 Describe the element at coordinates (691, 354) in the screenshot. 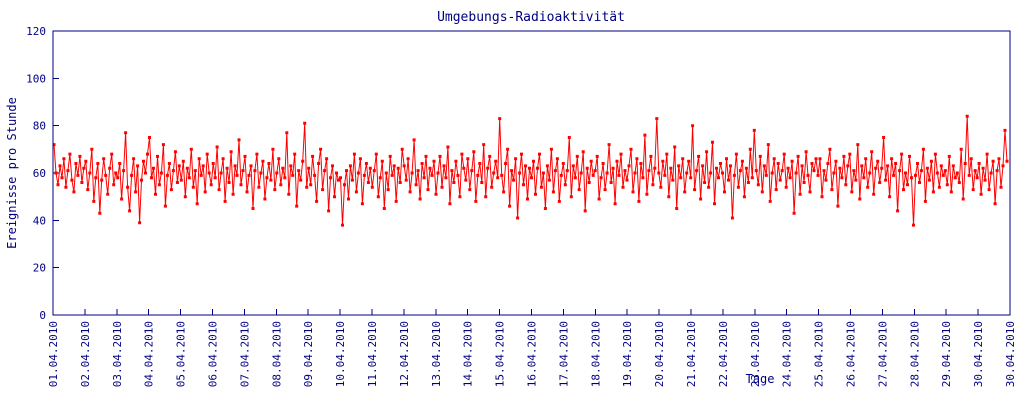

I see `x-tick-label: 21.04.2010` at that location.